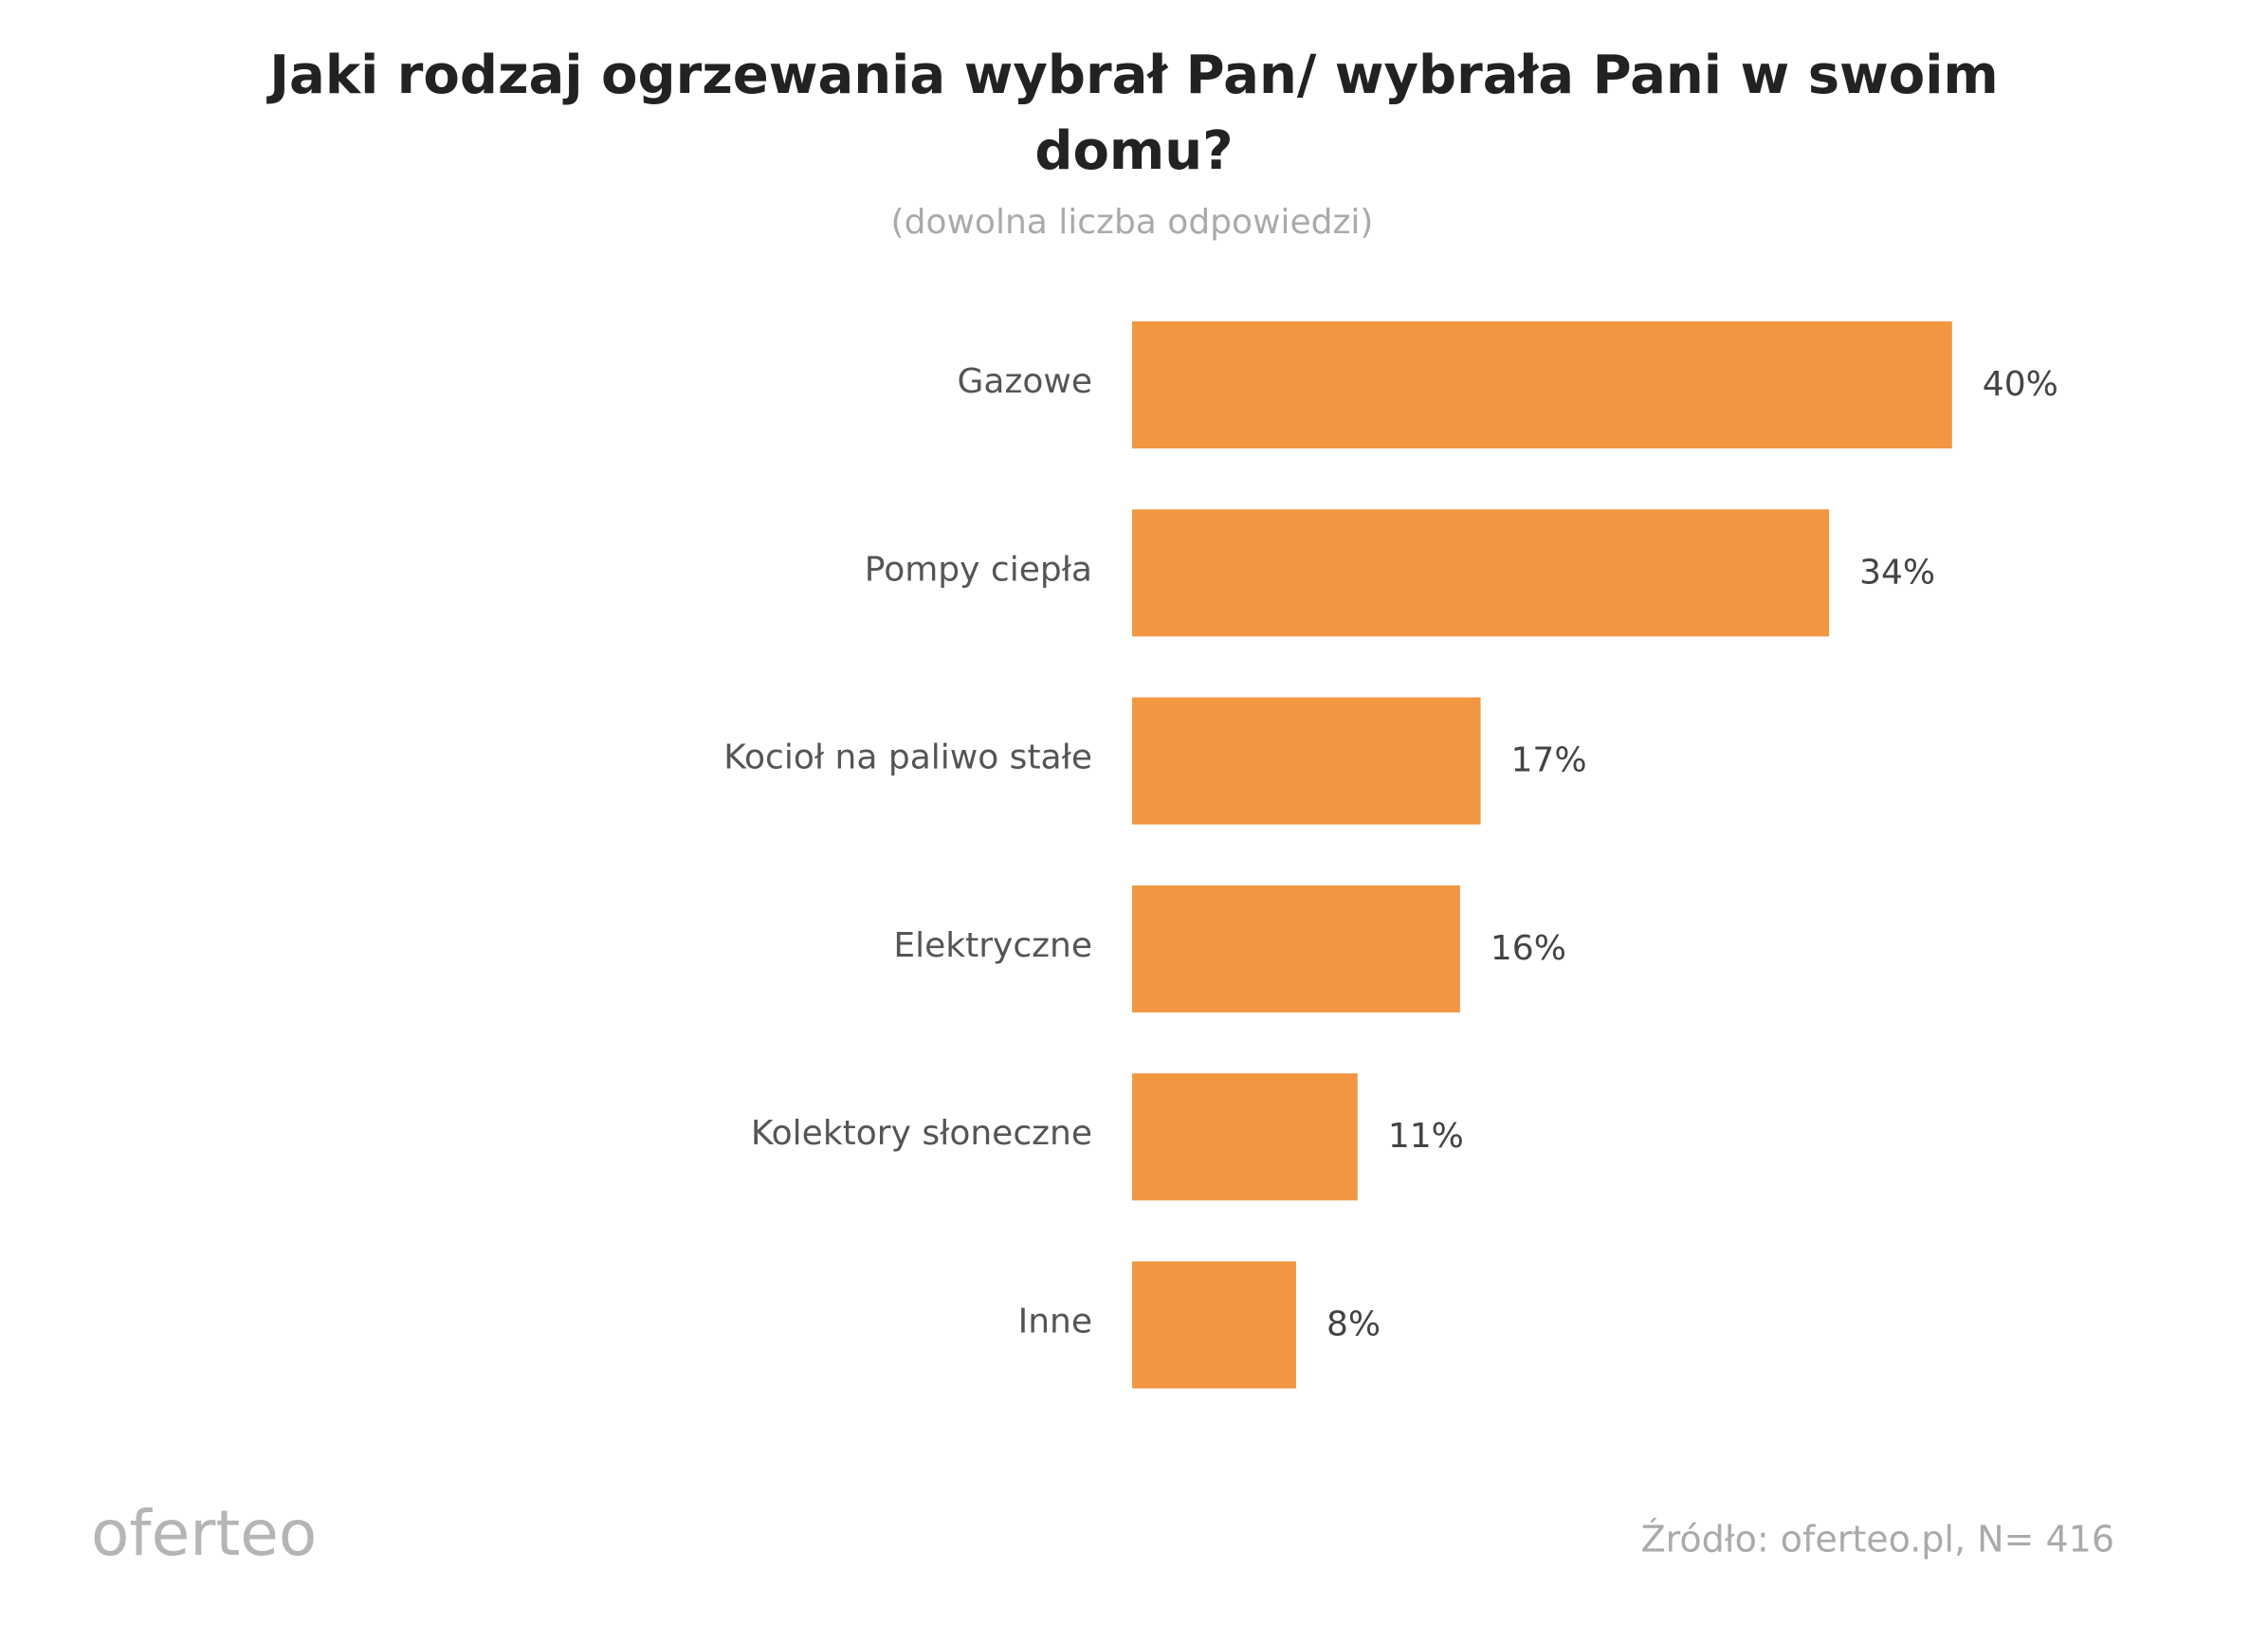  What do you see at coordinates (993, 945) in the screenshot?
I see `category-label: Elektryczne` at bounding box center [993, 945].